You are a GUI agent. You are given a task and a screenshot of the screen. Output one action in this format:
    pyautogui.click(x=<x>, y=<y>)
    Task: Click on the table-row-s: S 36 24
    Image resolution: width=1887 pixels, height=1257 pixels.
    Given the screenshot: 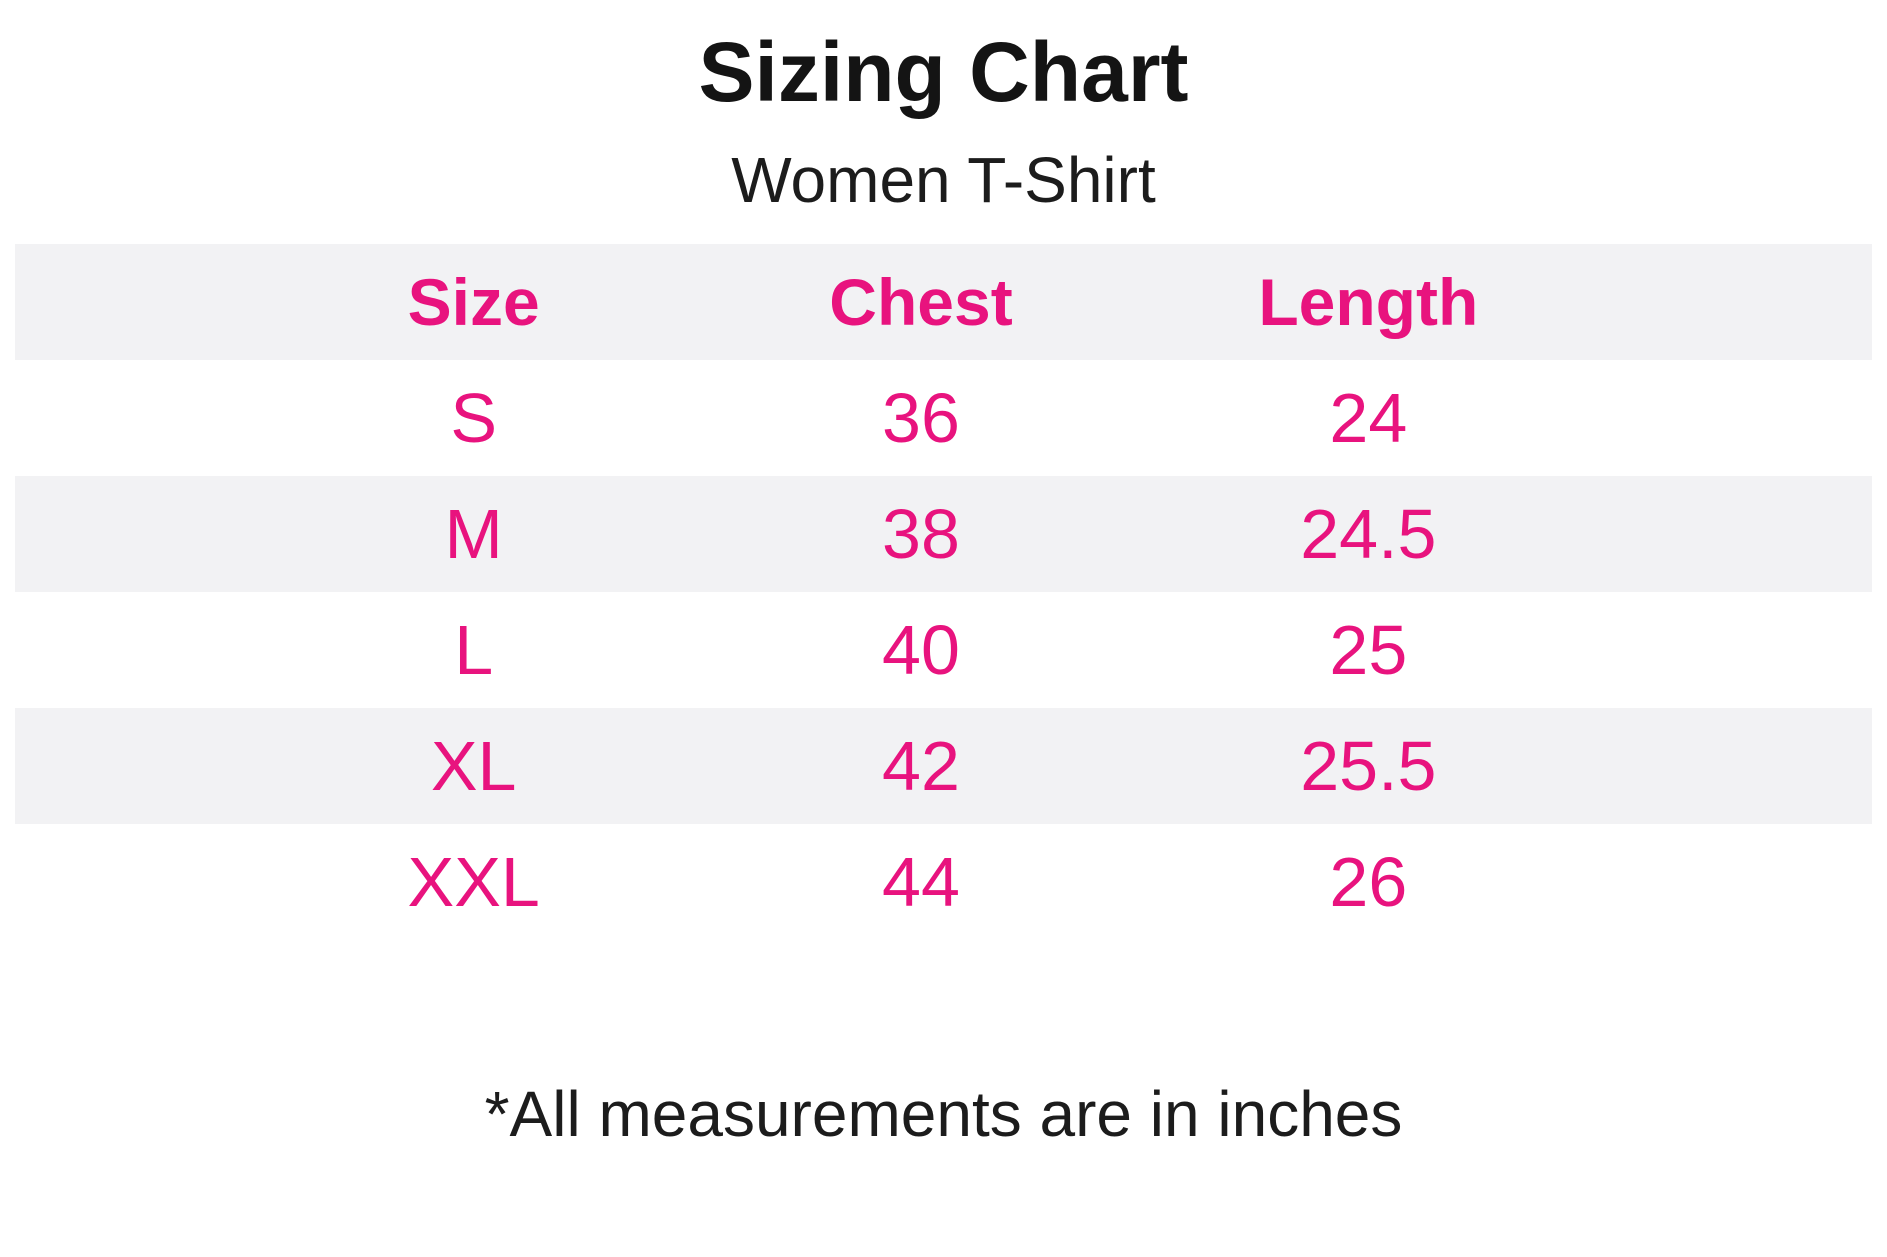 What is the action you would take?
    pyautogui.click(x=943, y=418)
    